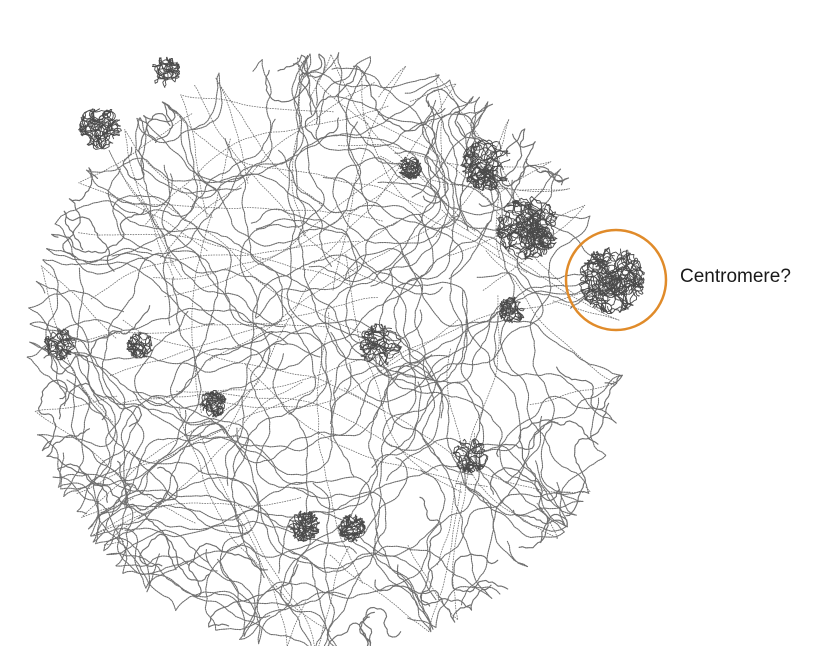 The width and height of the screenshot is (816, 646). What do you see at coordinates (735, 276) in the screenshot?
I see `centromere-label: Centromere?` at bounding box center [735, 276].